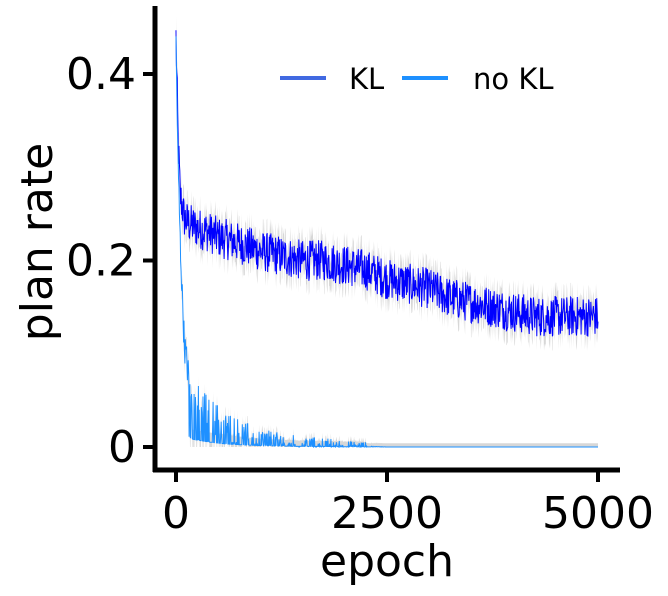 The image size is (668, 596). Describe the element at coordinates (37, 242) in the screenshot. I see `y-axis-label: plan rate` at that location.